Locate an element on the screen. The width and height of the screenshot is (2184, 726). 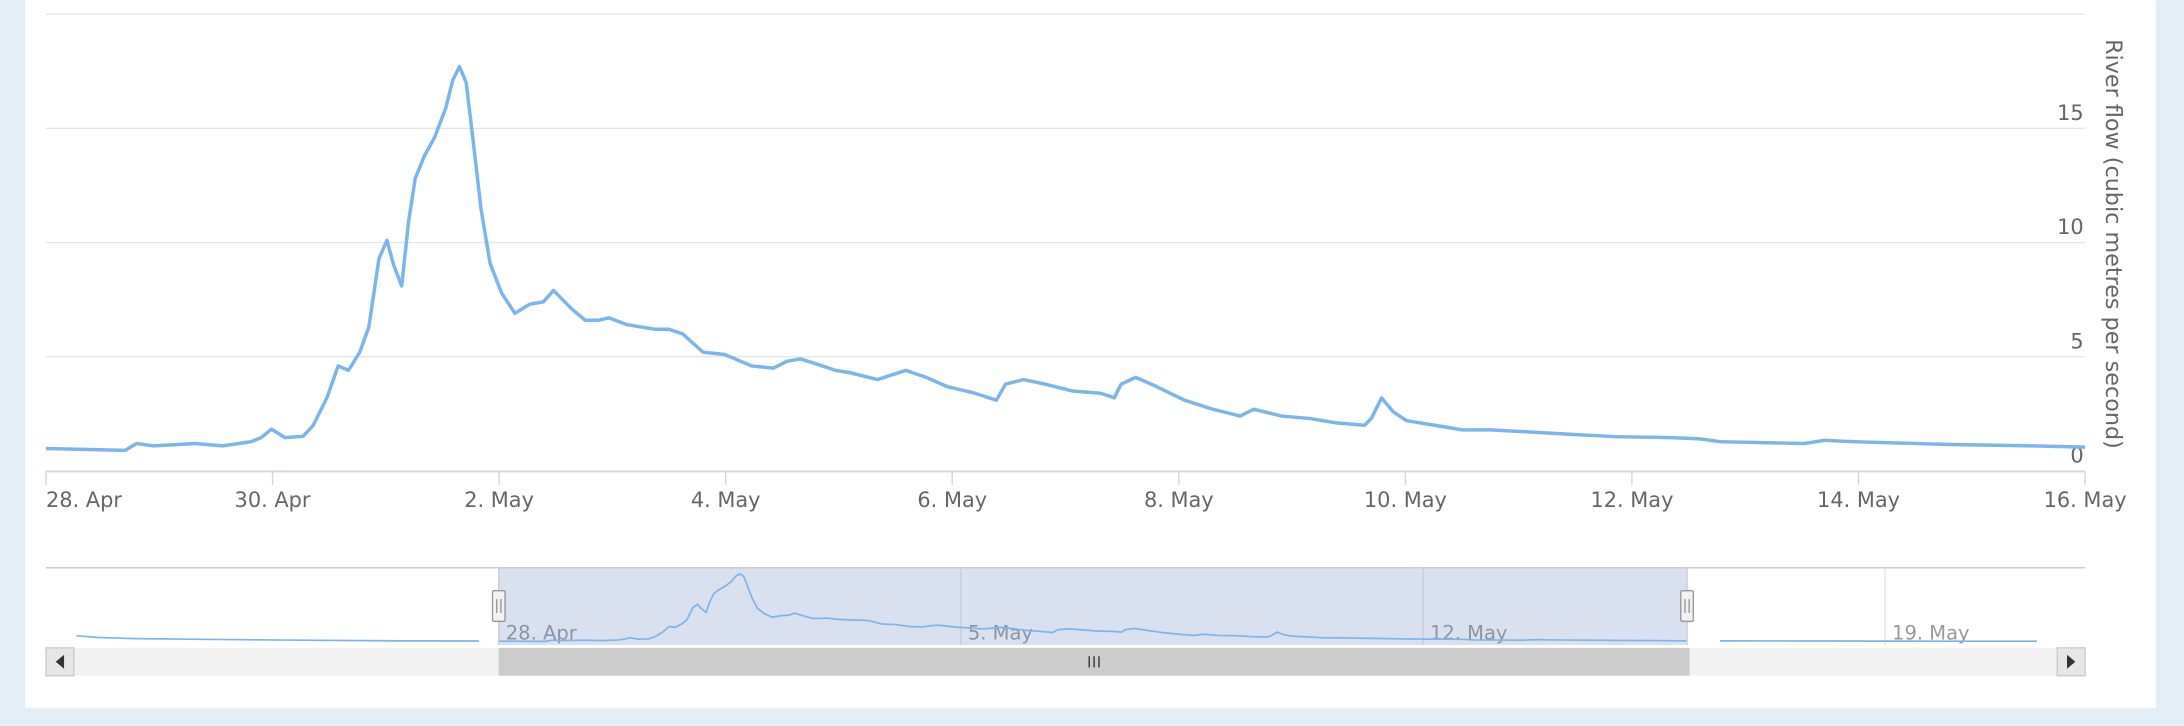
x-tick-label: 10. May is located at coordinates (1405, 500).